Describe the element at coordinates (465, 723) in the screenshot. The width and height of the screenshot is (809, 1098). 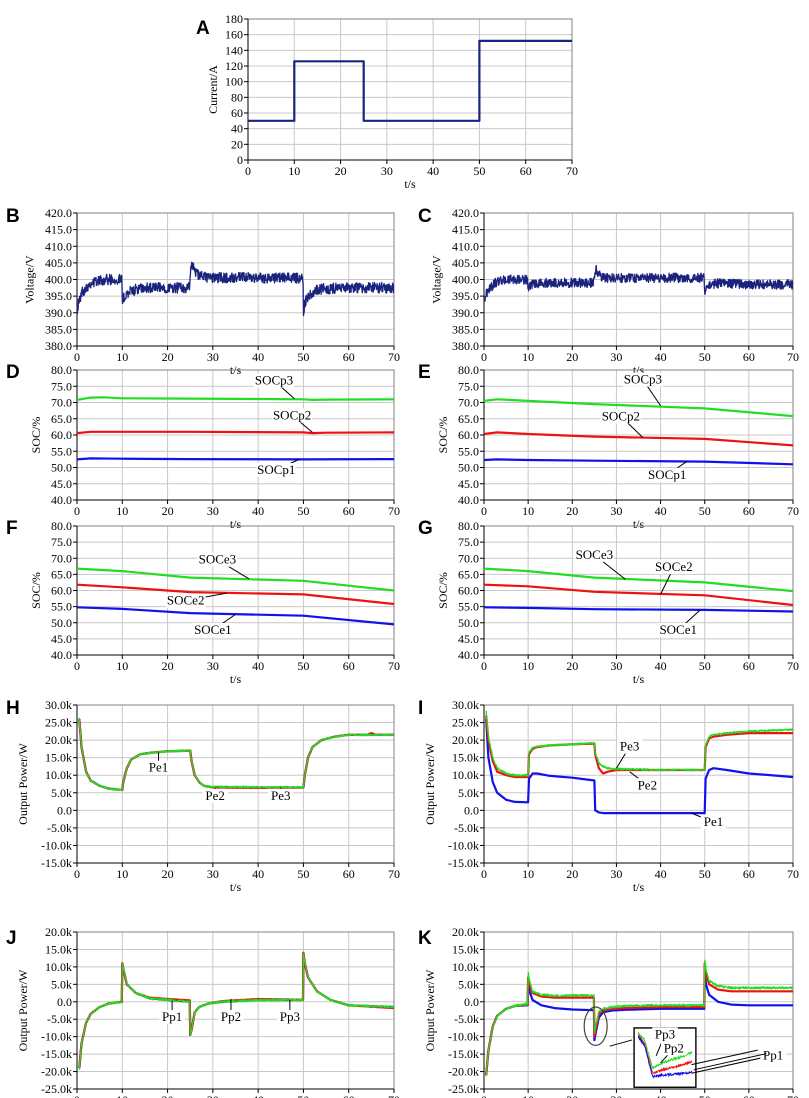
I see `y-tick-label: 25.0k` at that location.